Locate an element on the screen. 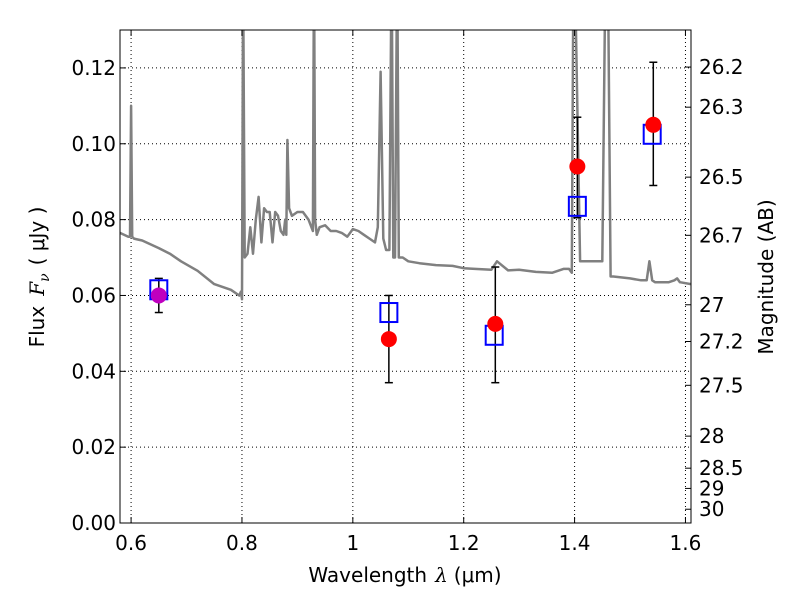 This screenshot has width=800, height=600. y-axis-label-unit: ( μJy ) is located at coordinates (37, 236).